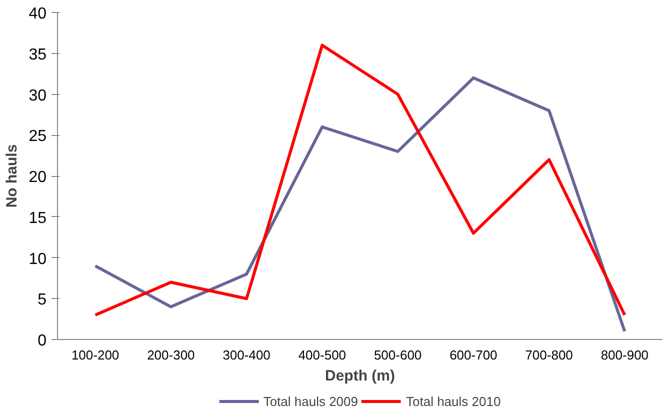 This screenshot has width=670, height=417. I want to click on x-axis-title: Depth (m), so click(360, 376).